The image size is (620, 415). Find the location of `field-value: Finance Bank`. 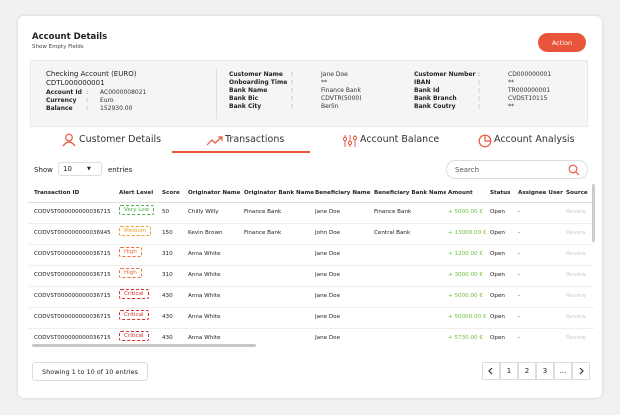

field-value: Finance Bank is located at coordinates (341, 90).